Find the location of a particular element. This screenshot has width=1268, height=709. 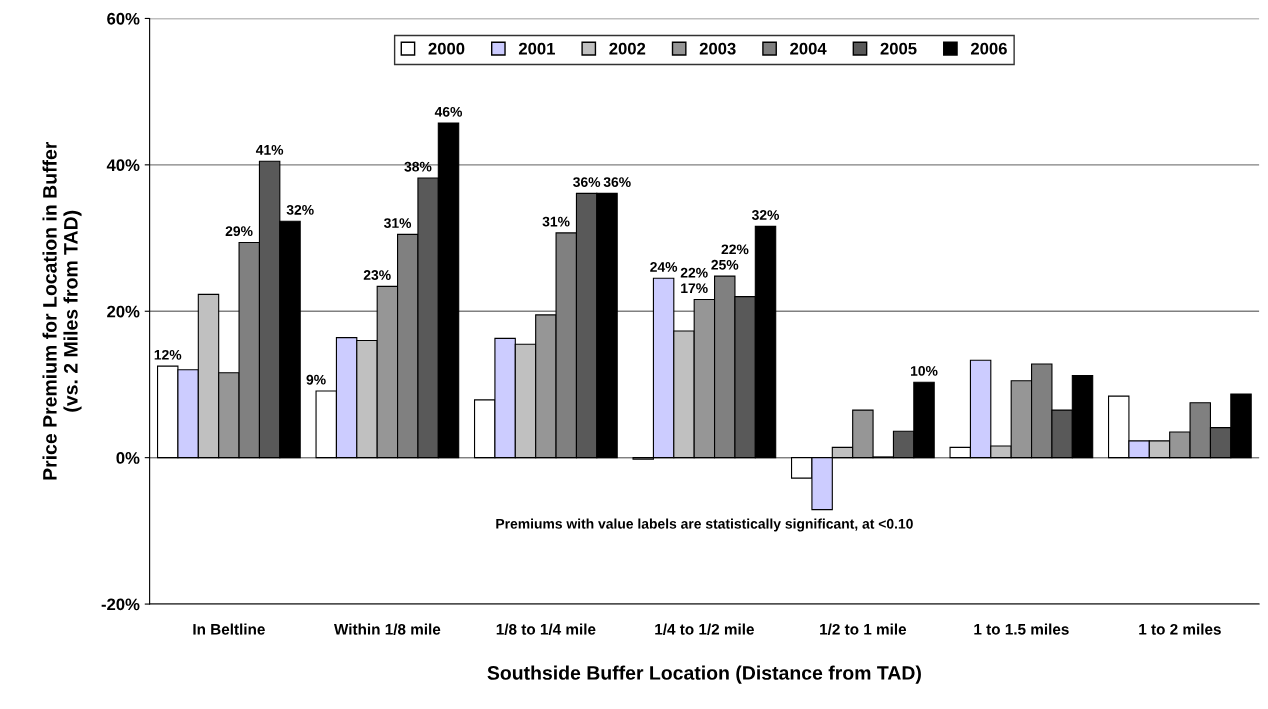

y-axis-title: Price Premium for Location in Buffer (vs. 2 Miles from TAD) is located at coordinates (62, 310).